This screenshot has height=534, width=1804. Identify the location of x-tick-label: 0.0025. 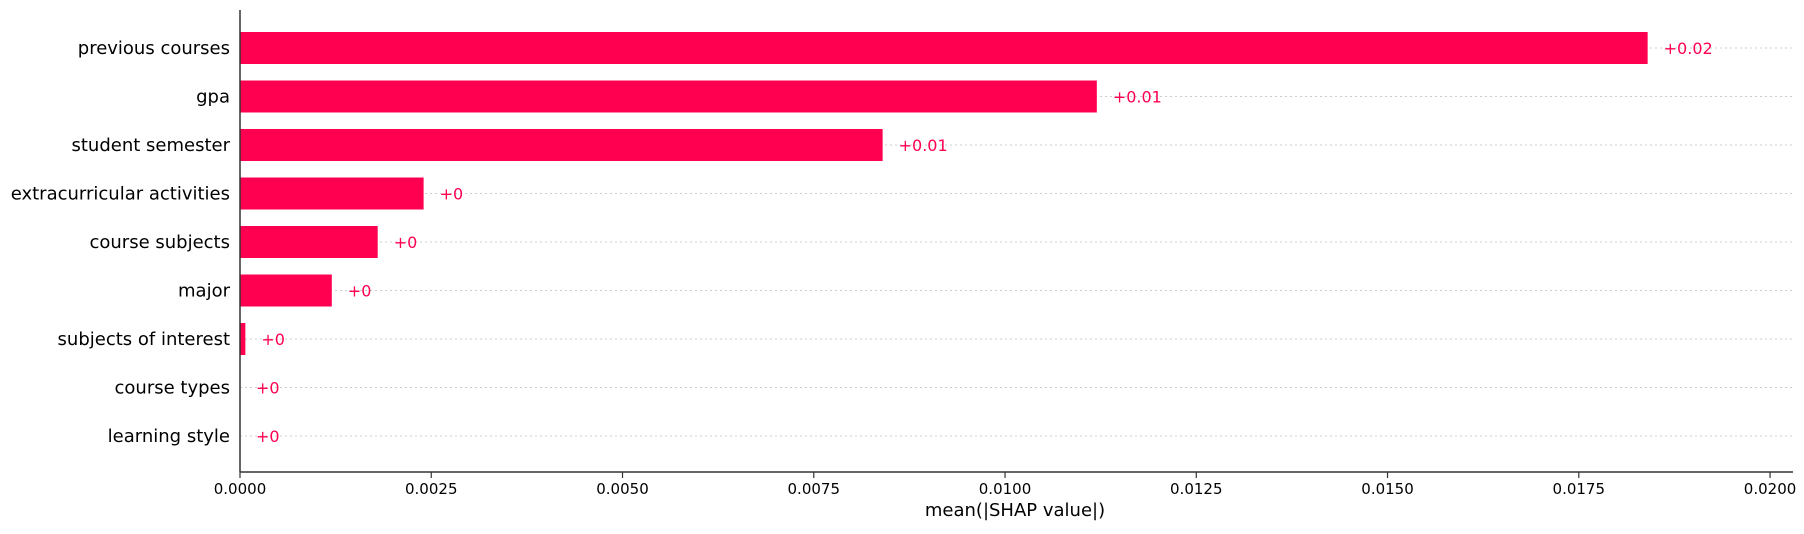
(431, 489).